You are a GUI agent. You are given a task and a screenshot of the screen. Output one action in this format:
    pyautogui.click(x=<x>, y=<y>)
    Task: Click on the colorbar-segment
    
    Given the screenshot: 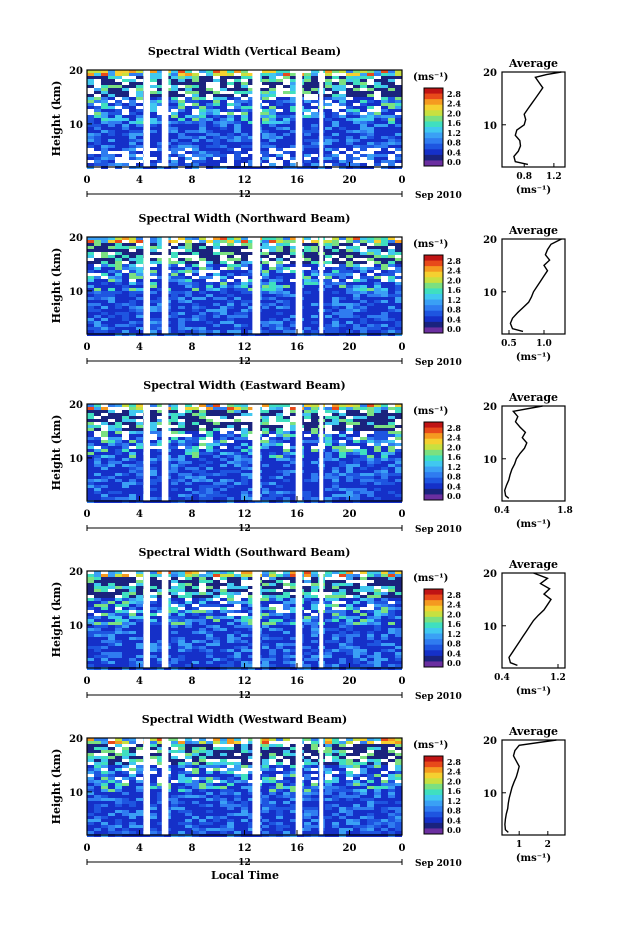 What is the action you would take?
    pyautogui.click(x=433, y=452)
    